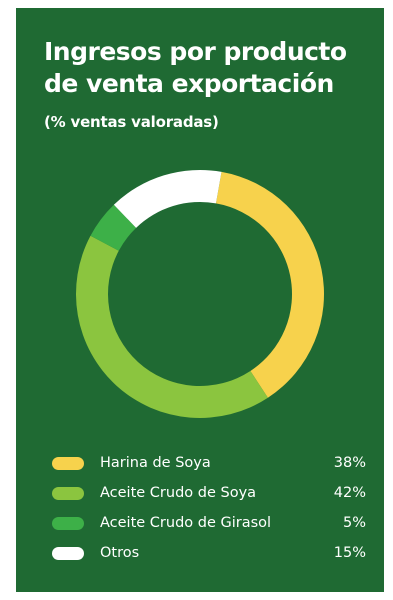 Image resolution: width=393 pixels, height=600 pixels. I want to click on legend-label: Harina de Soya, so click(155, 463).